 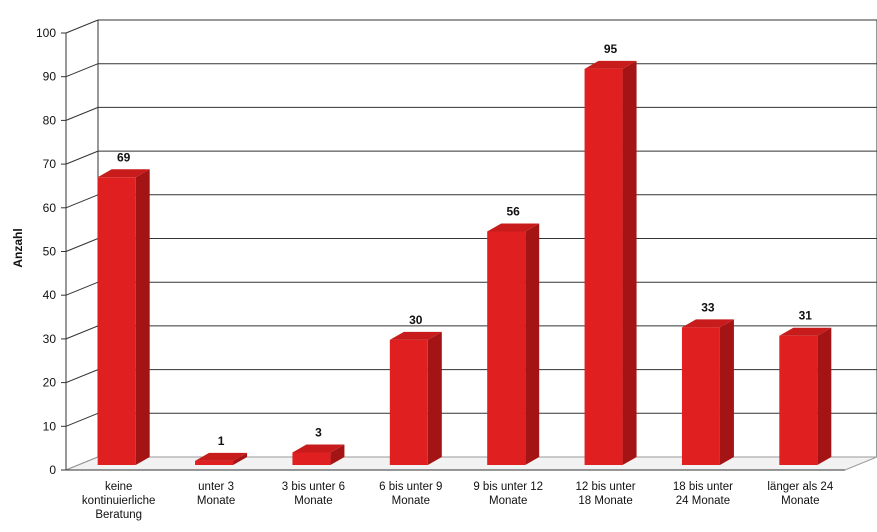 What do you see at coordinates (703, 494) in the screenshot?
I see `x-tick-label: 18 bis unter 24 Monate` at bounding box center [703, 494].